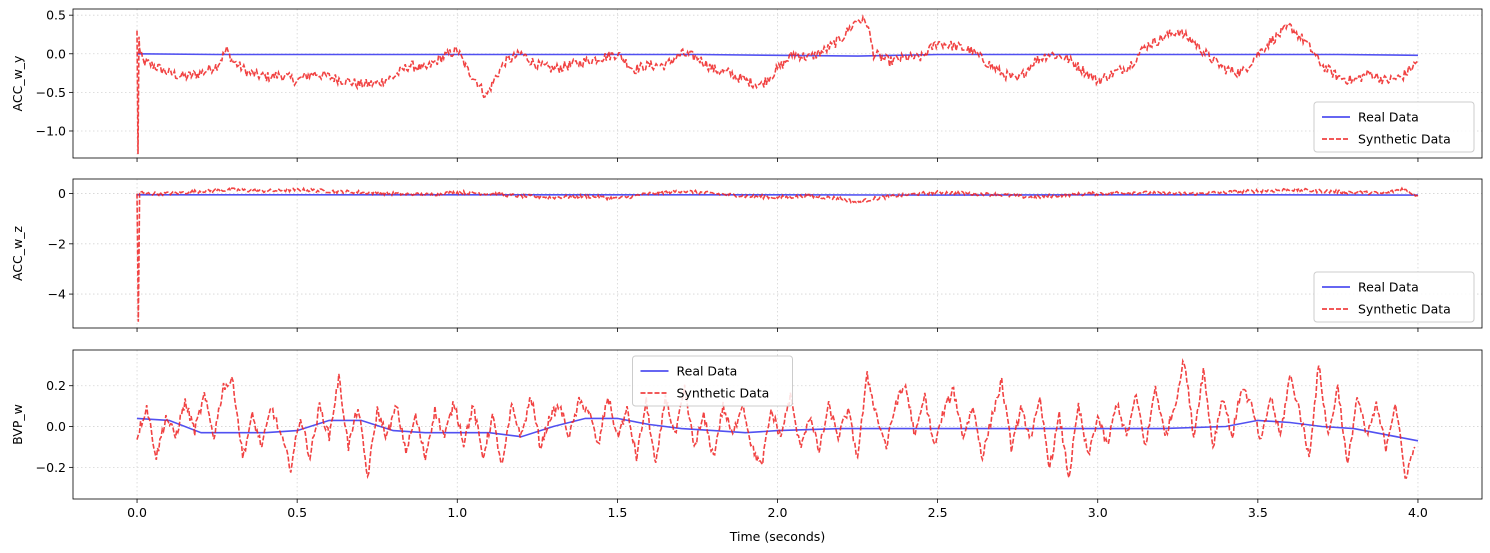 This screenshot has width=1490, height=553. What do you see at coordinates (17, 254) in the screenshot?
I see `y-axis-label: ACC_w_z` at bounding box center [17, 254].